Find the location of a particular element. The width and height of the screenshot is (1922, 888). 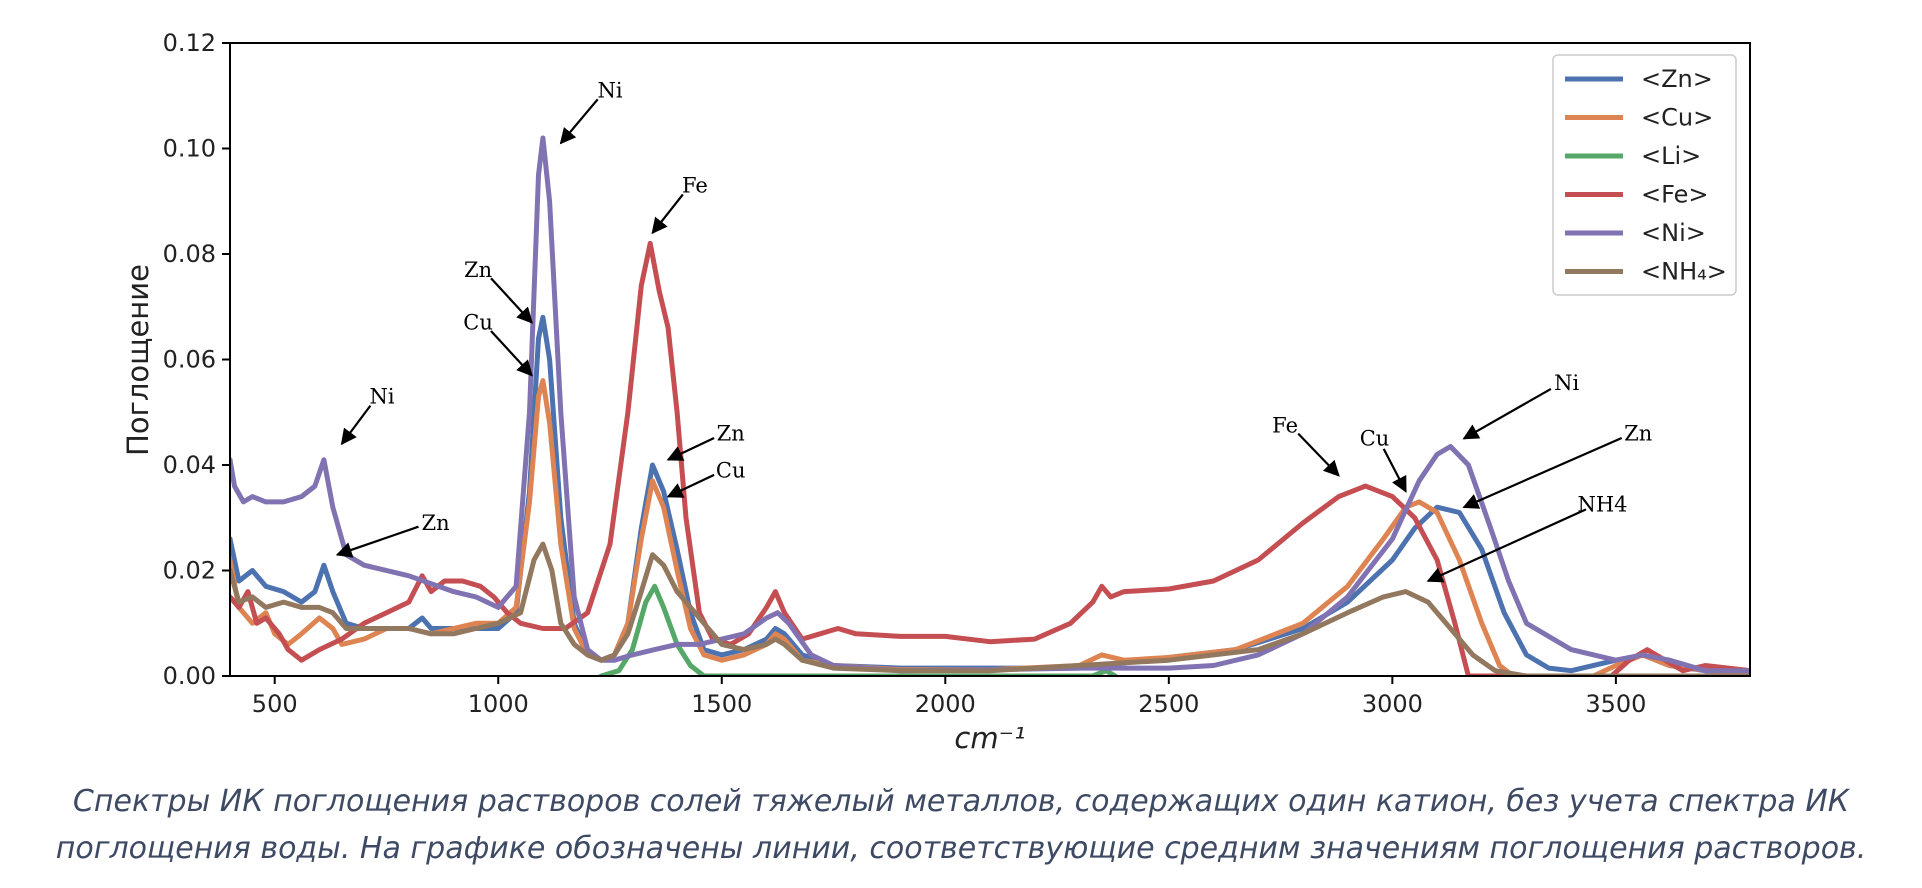

y-tick-label: 0.08 is located at coordinates (189, 254).